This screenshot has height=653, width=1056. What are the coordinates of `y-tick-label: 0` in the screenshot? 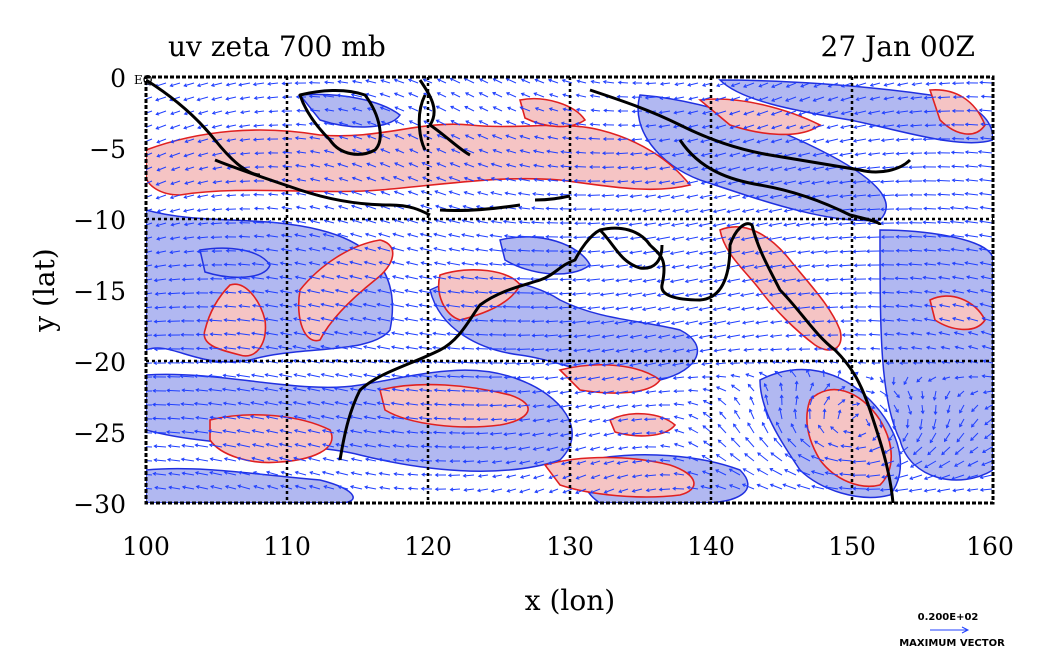 It's located at (118, 78).